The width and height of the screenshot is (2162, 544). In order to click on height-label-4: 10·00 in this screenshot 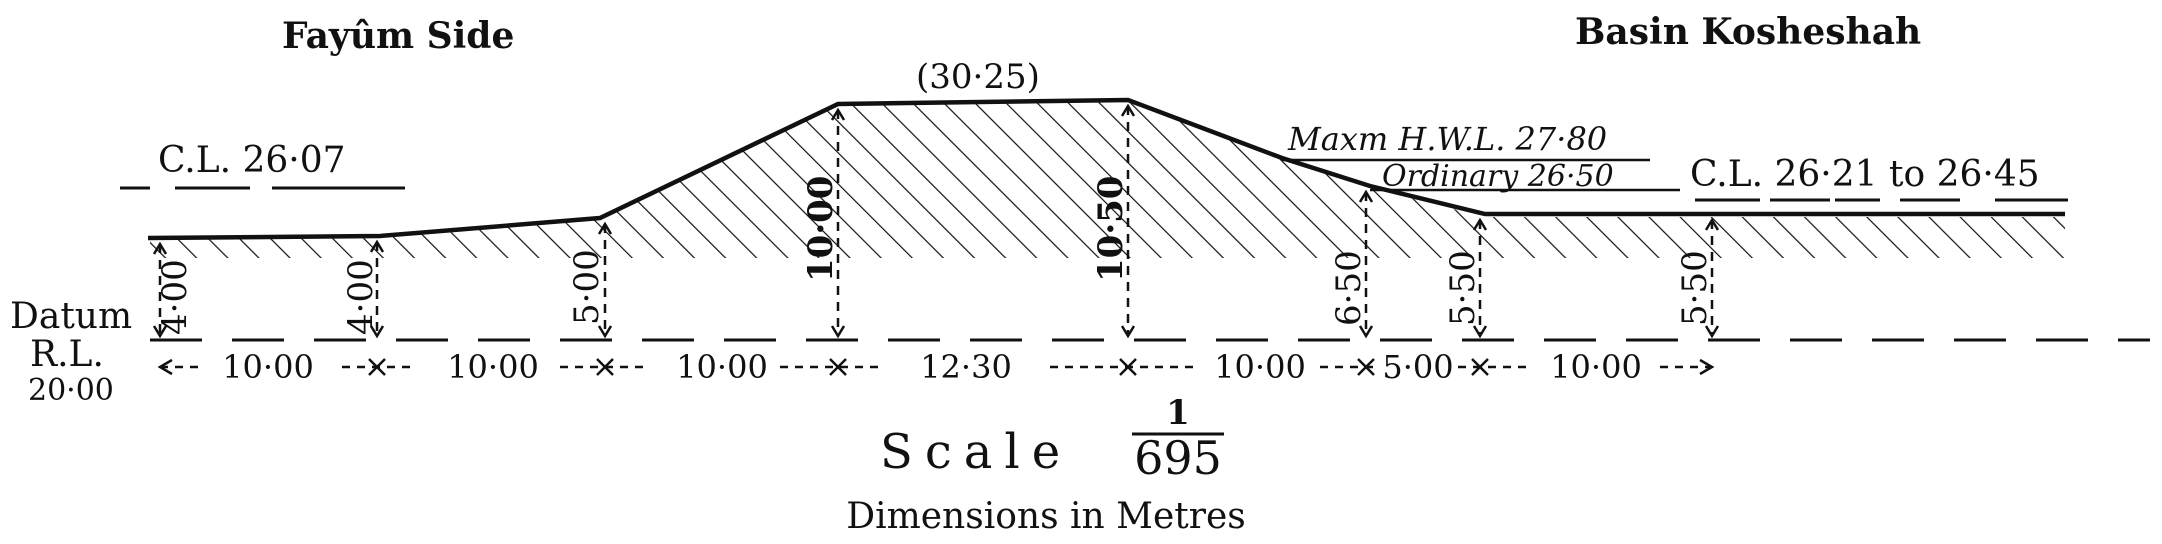, I will do `click(821, 229)`.